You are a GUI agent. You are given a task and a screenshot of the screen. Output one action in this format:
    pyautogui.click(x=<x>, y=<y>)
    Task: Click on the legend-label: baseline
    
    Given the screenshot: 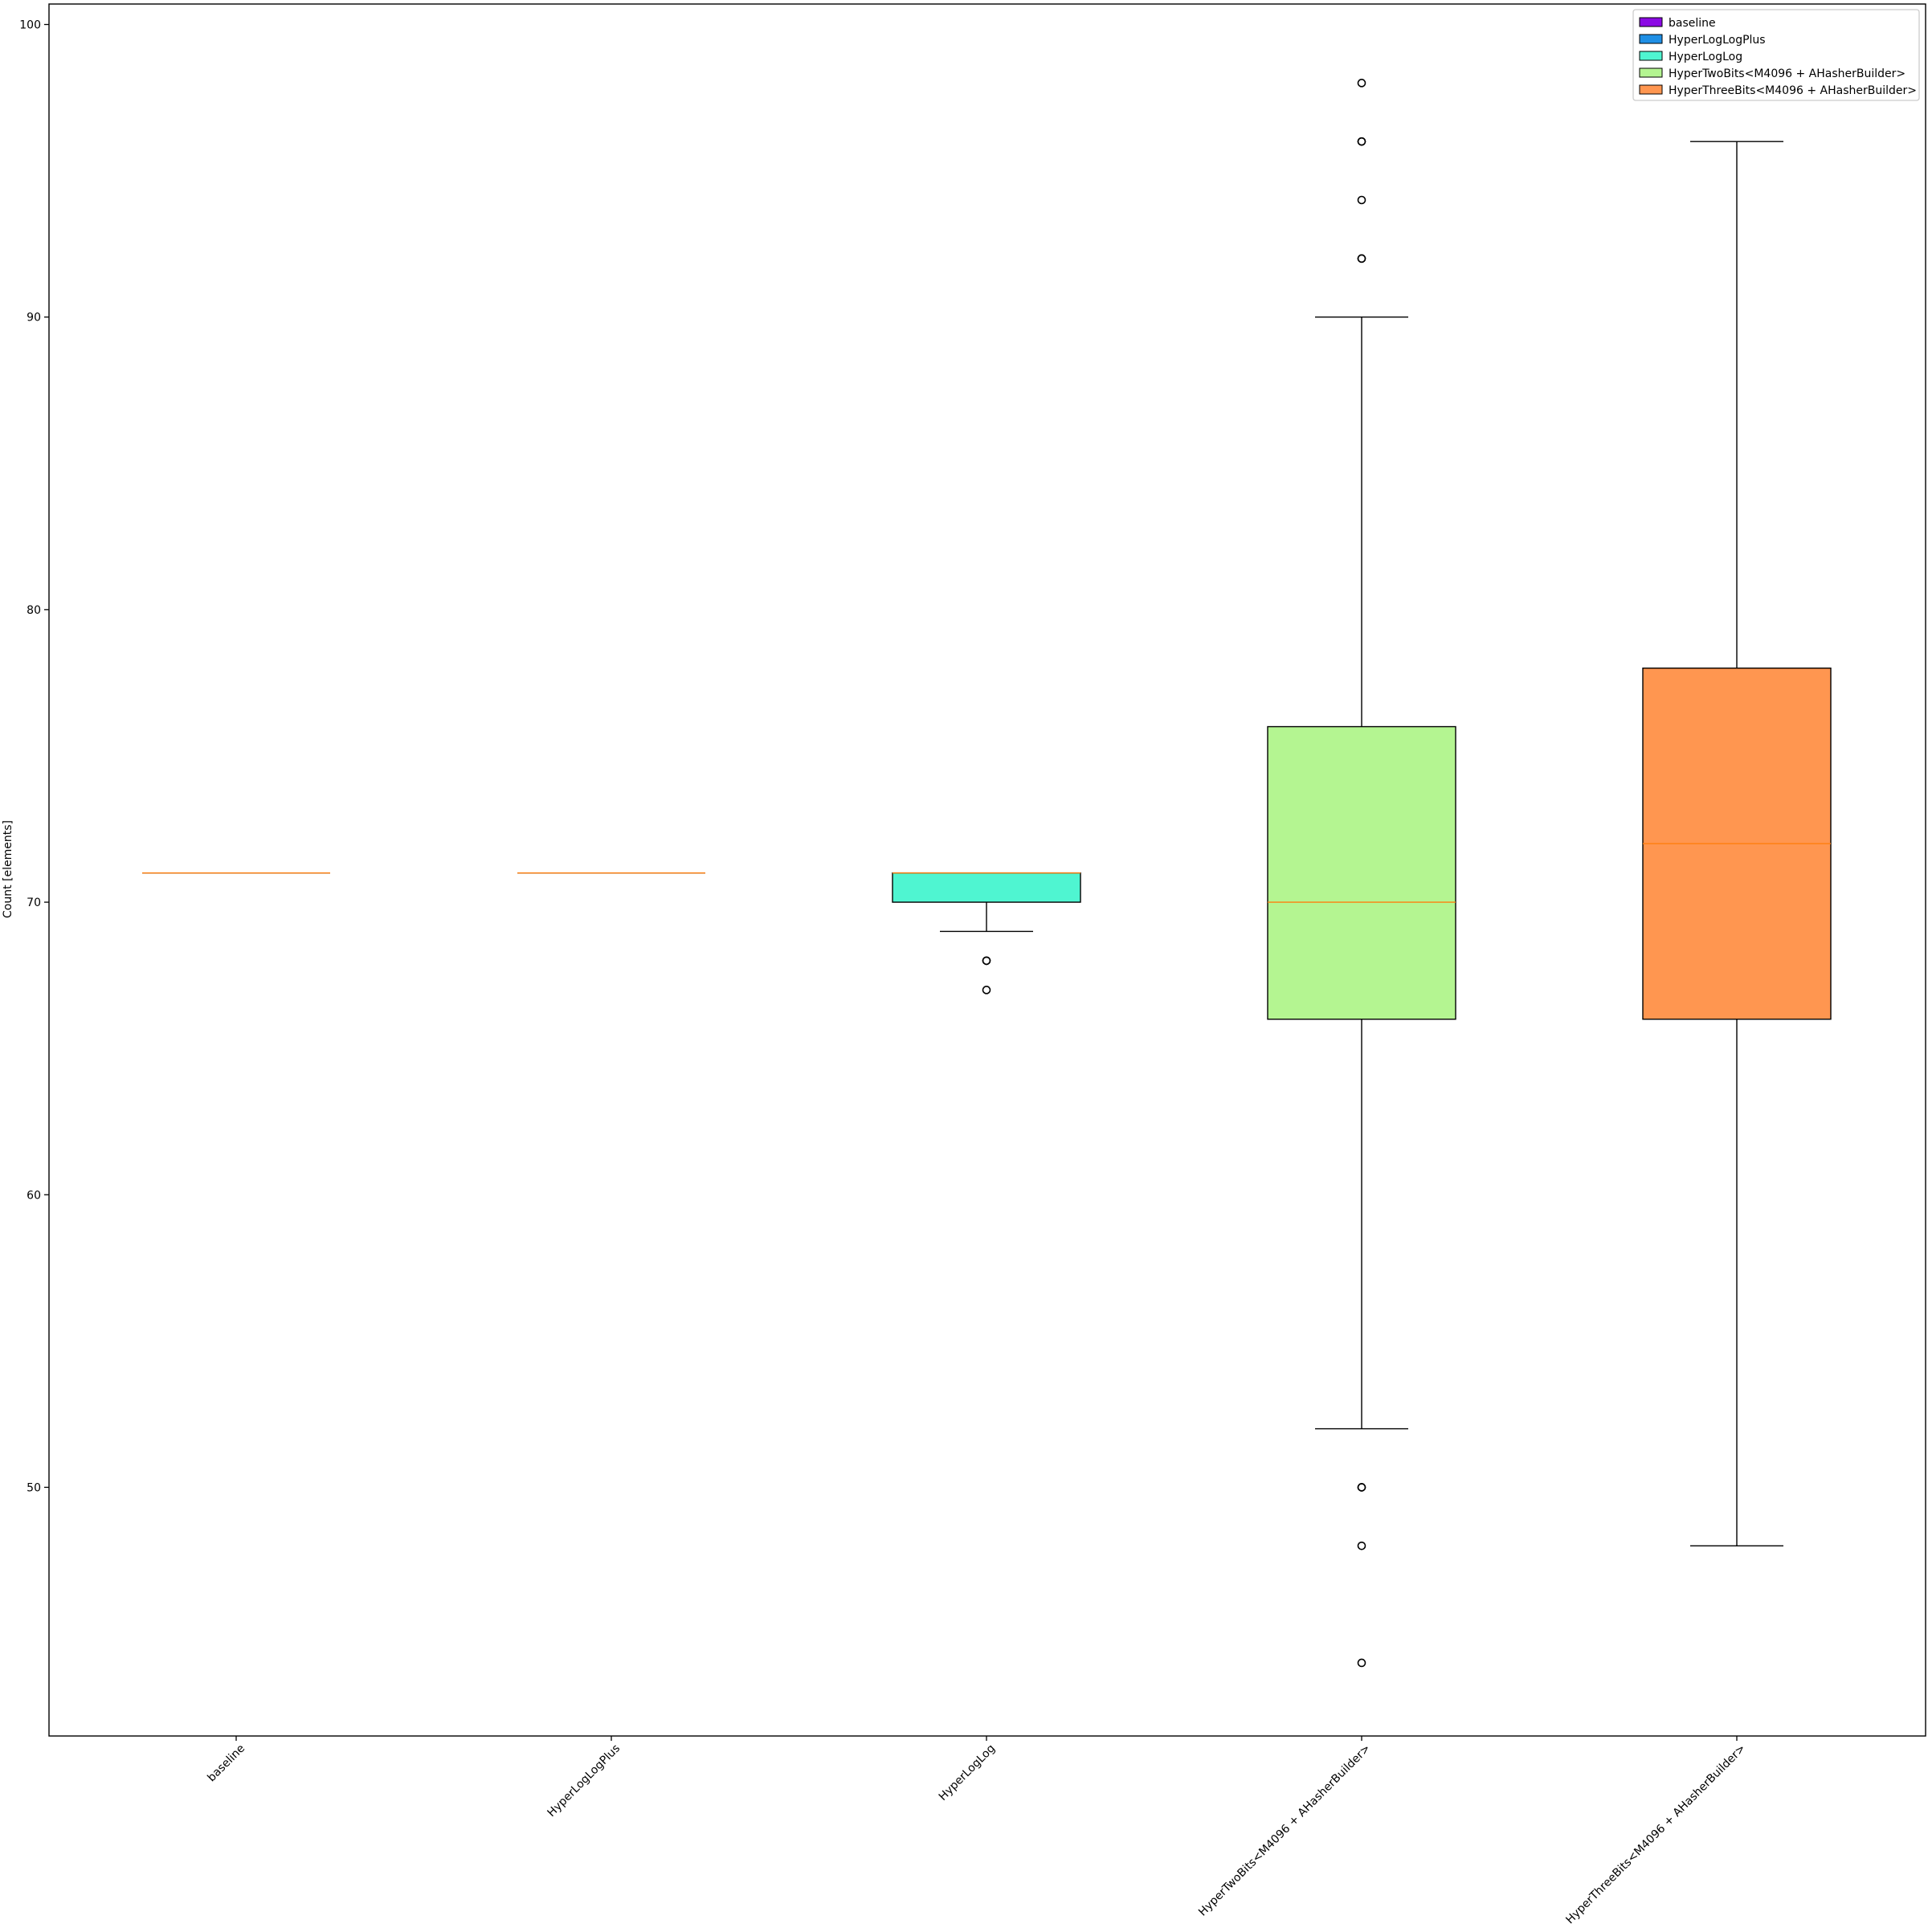 What is the action you would take?
    pyautogui.click(x=1692, y=23)
    